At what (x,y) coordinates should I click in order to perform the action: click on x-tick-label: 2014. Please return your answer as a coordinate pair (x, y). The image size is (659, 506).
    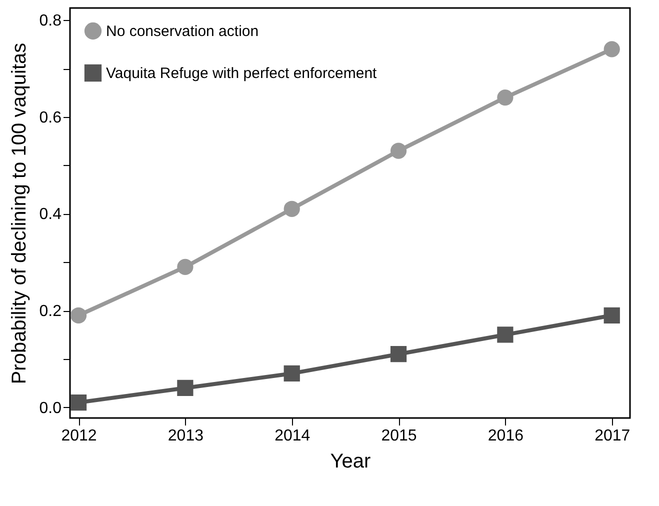
    Looking at the image, I should click on (292, 436).